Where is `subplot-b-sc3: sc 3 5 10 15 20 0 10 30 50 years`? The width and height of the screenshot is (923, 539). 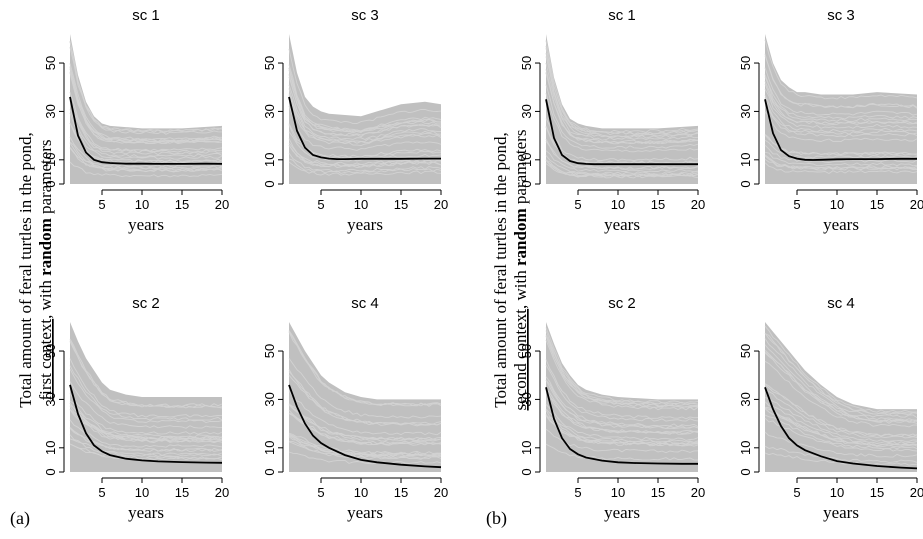
subplot-b-sc3: sc 3 5 10 15 20 0 10 30 50 years is located at coordinates (830, 120).